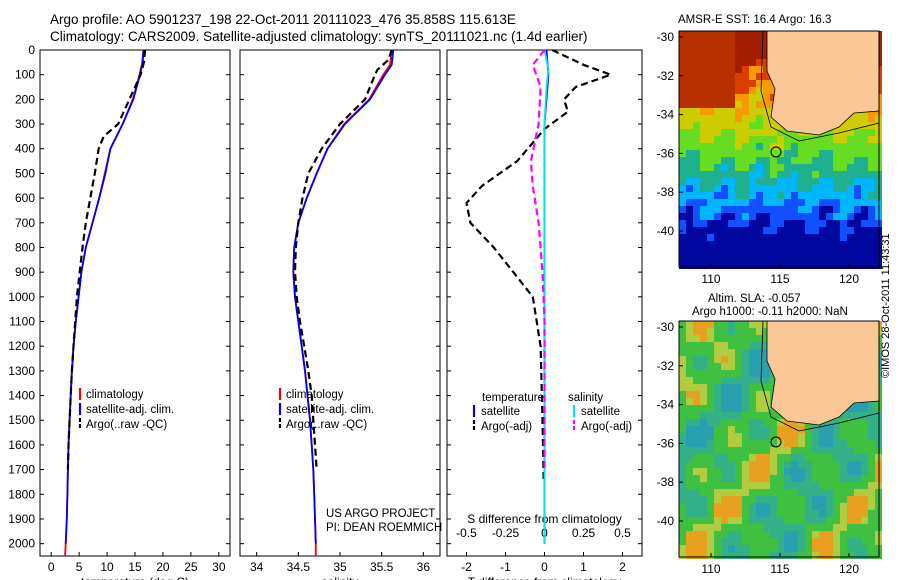 The height and width of the screenshot is (580, 900). Describe the element at coordinates (505, 567) in the screenshot. I see `x-tick-label-t: -1` at that location.